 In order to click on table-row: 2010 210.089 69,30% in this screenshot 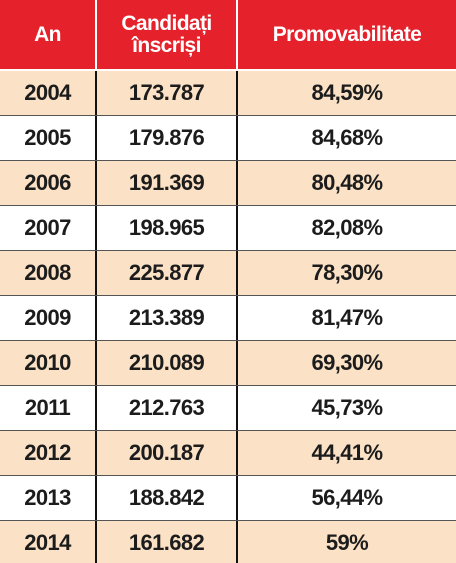, I will do `click(228, 363)`.